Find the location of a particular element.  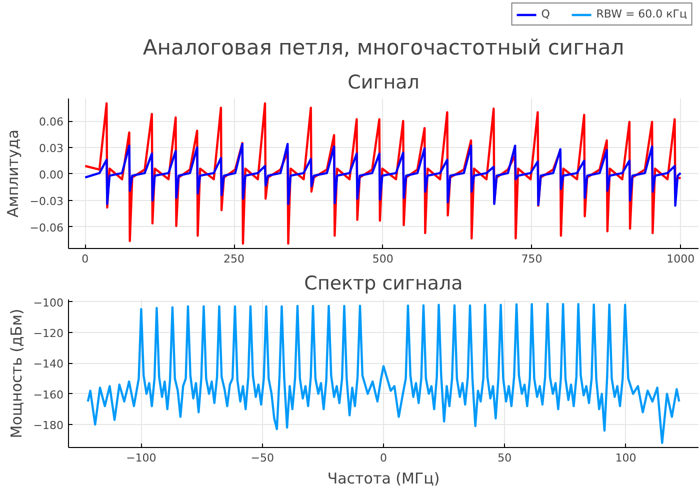

x-tick-label: −100 is located at coordinates (141, 458).